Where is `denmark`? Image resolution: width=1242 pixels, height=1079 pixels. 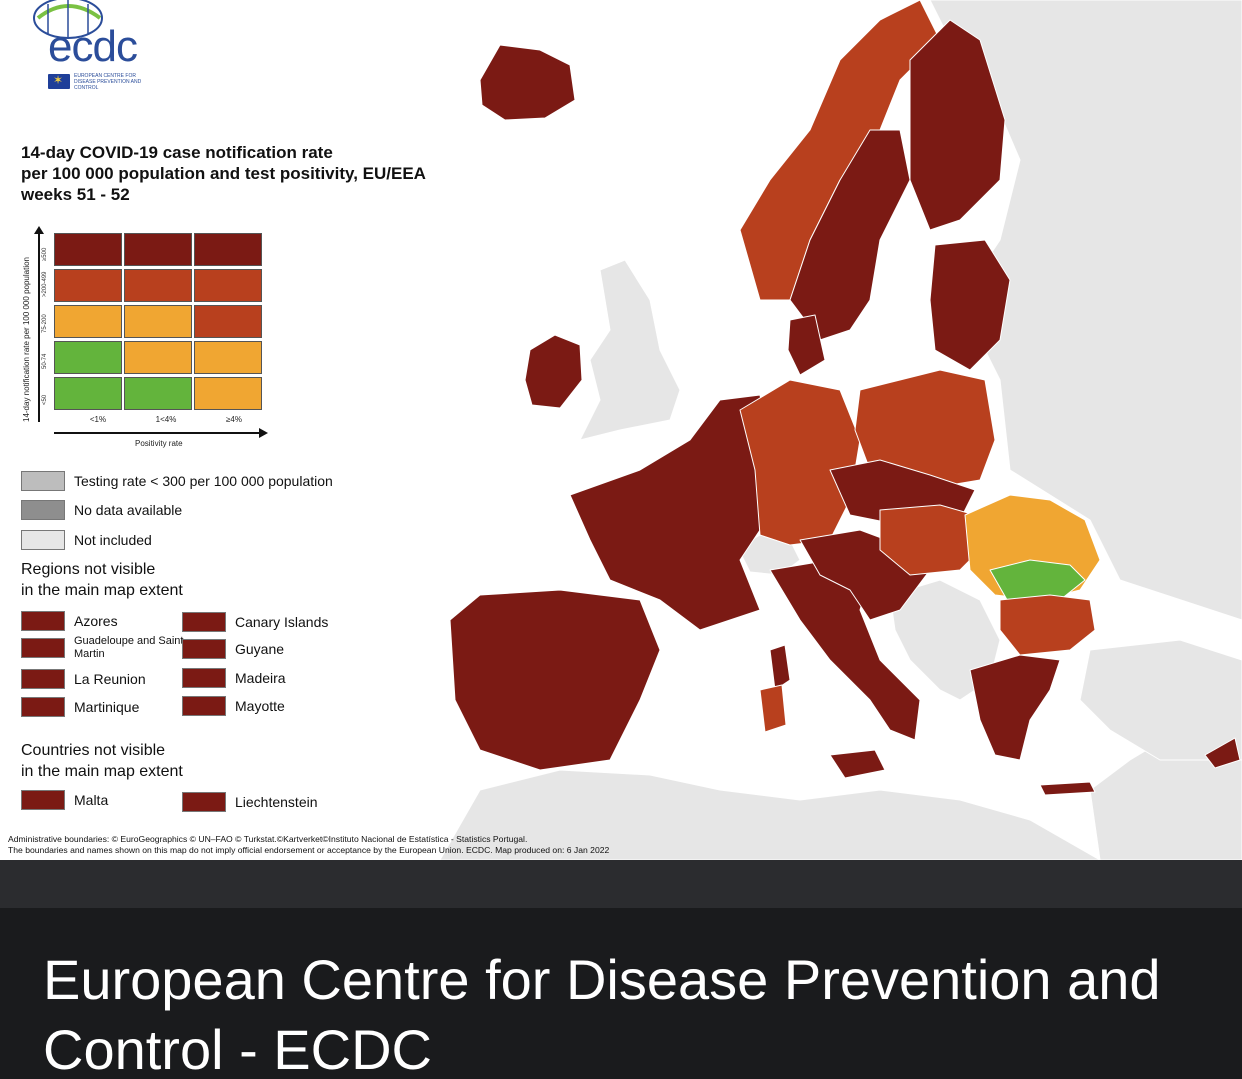 denmark is located at coordinates (806, 345).